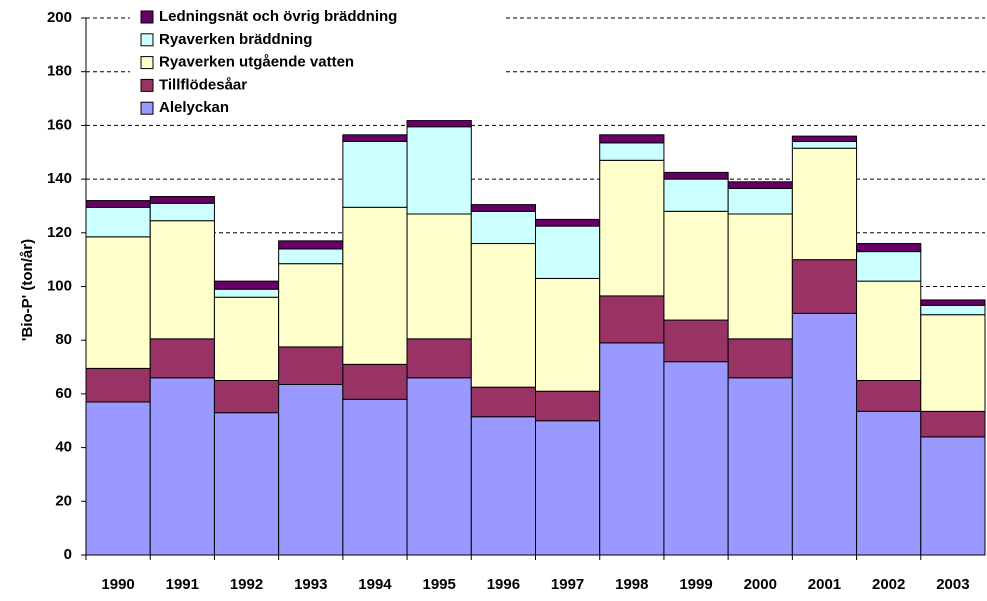  What do you see at coordinates (59, 17) in the screenshot?
I see `y-tick-label: 200` at bounding box center [59, 17].